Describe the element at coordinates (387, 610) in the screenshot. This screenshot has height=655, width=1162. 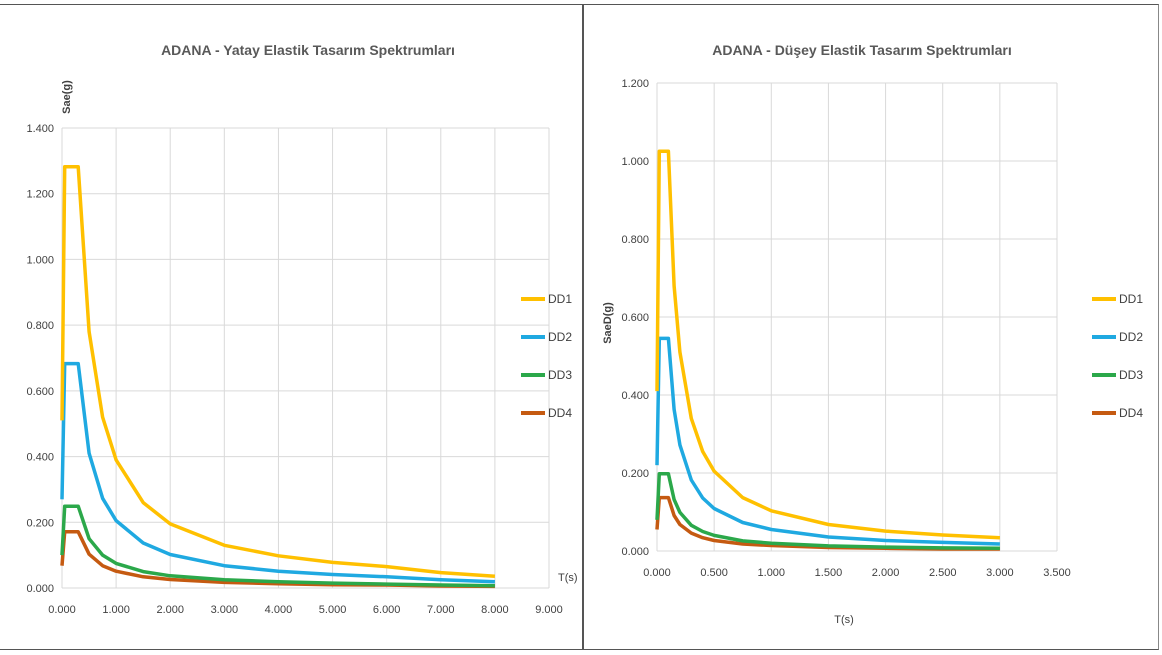
I see `x-tick-label: 6.000` at that location.